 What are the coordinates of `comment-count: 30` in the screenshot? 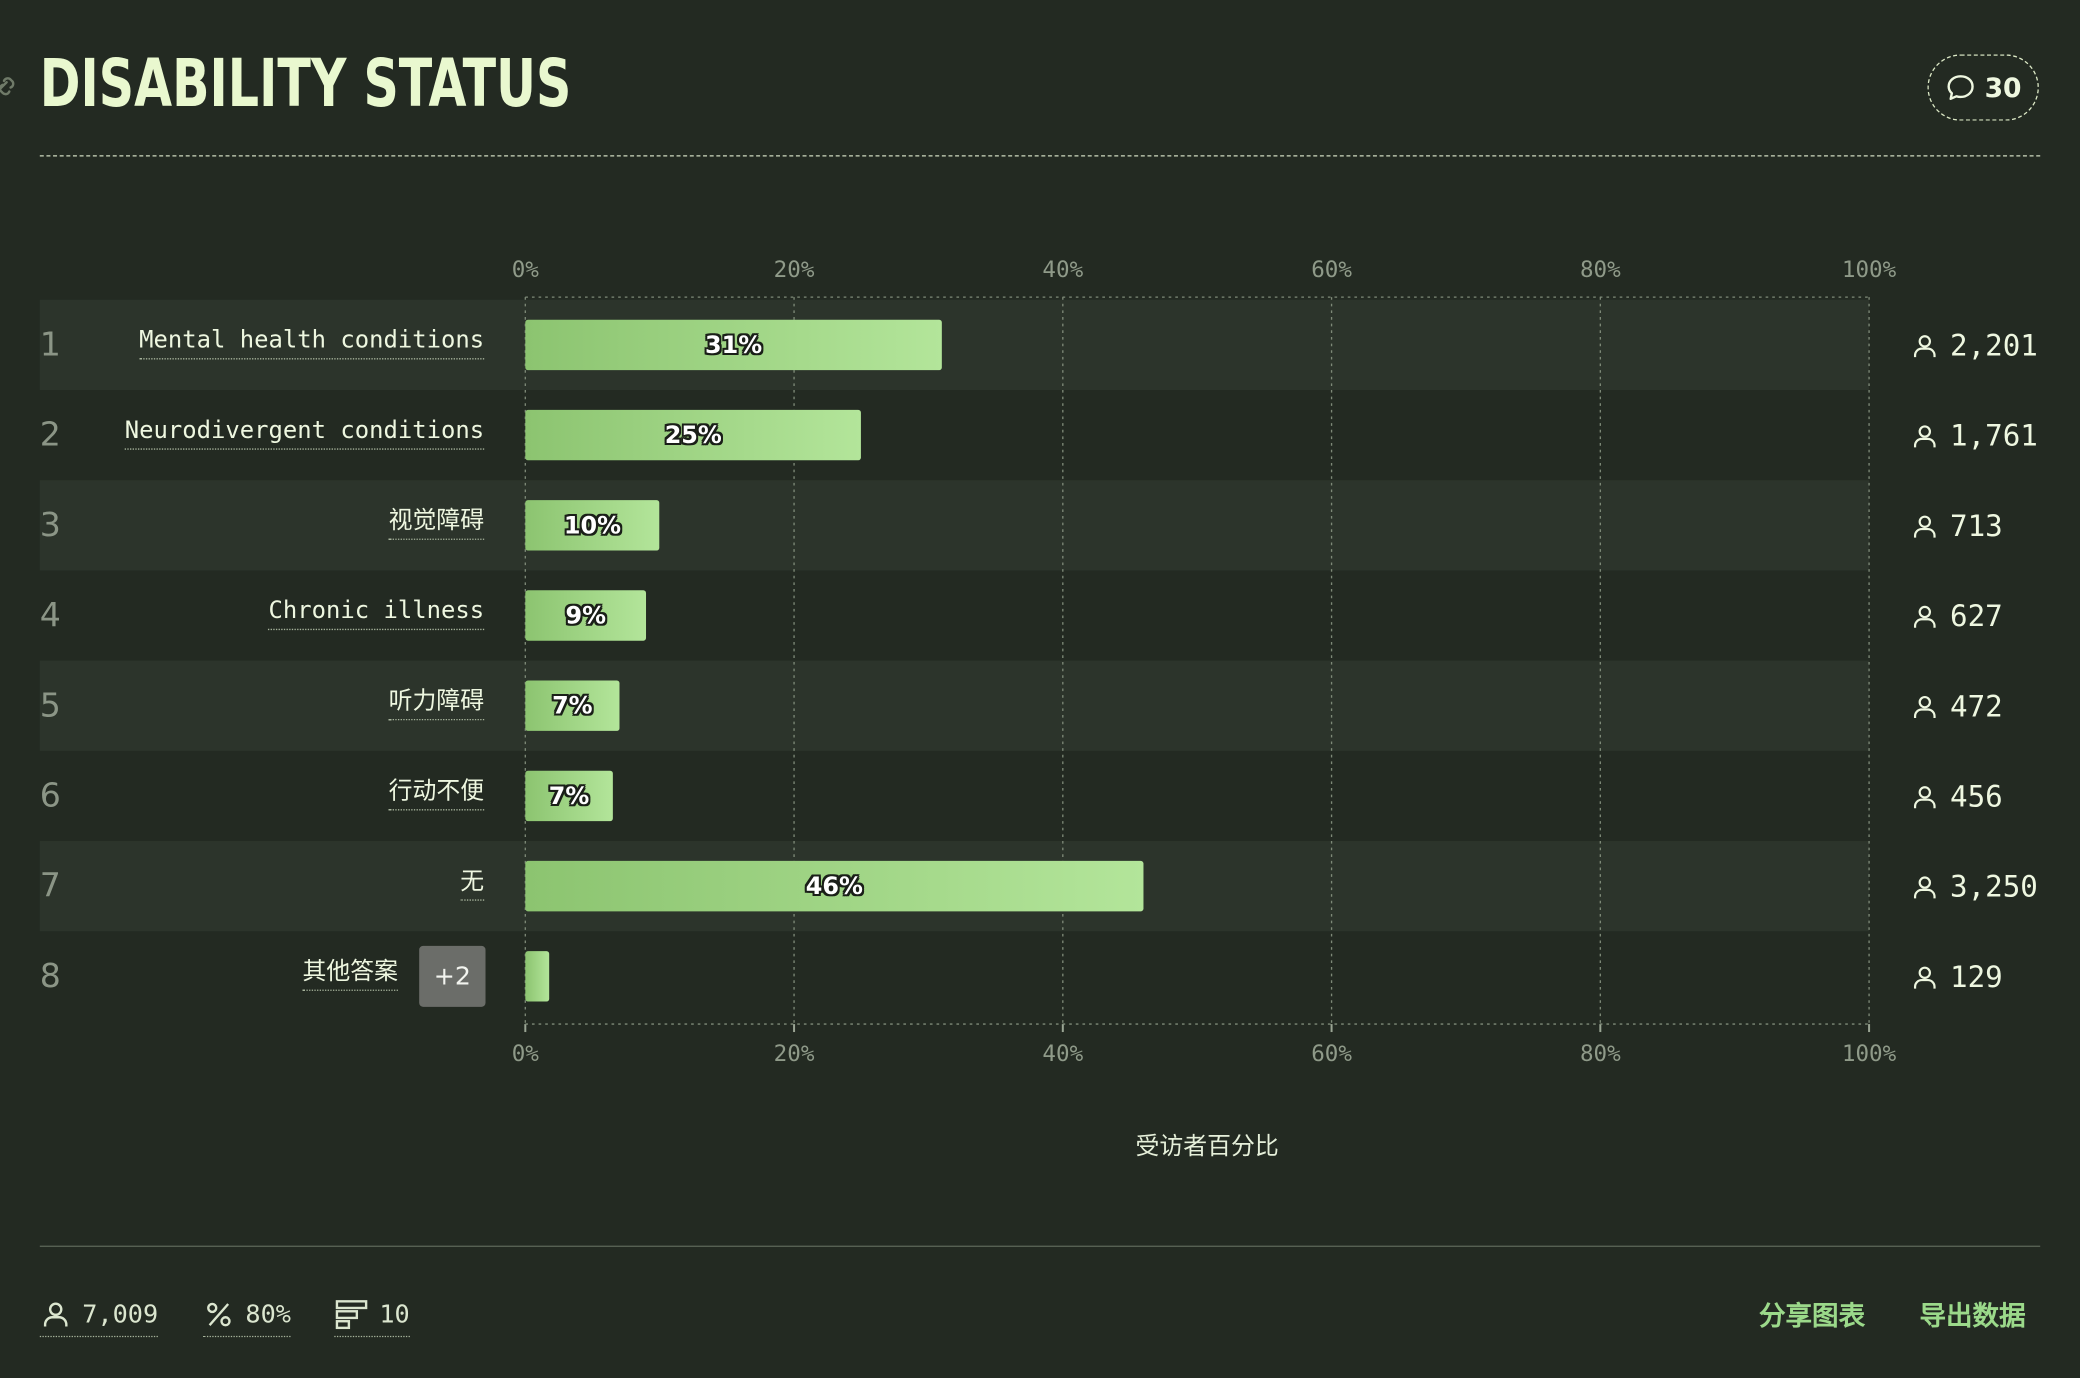 It's located at (2003, 87).